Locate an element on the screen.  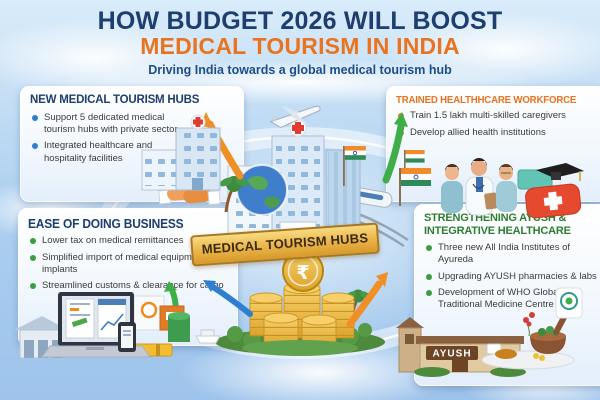
panel-workforce-title: TRAINED HEALTHHCARE WORKFORCE is located at coordinates (496, 100).